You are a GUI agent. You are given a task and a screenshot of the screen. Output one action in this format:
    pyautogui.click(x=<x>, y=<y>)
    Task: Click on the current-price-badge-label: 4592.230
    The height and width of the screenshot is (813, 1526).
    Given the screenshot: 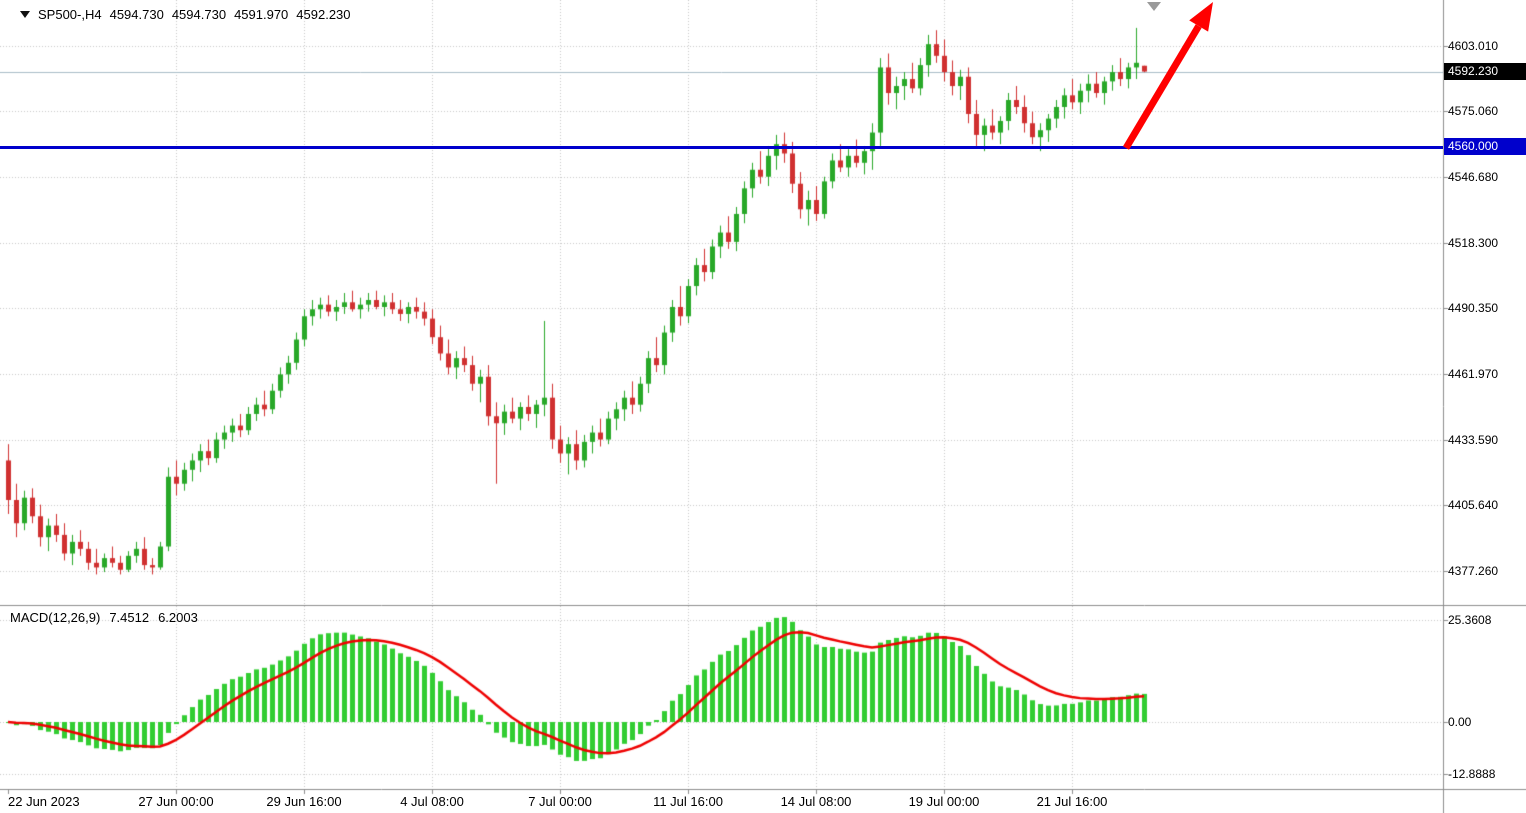 What is the action you would take?
    pyautogui.click(x=1473, y=71)
    